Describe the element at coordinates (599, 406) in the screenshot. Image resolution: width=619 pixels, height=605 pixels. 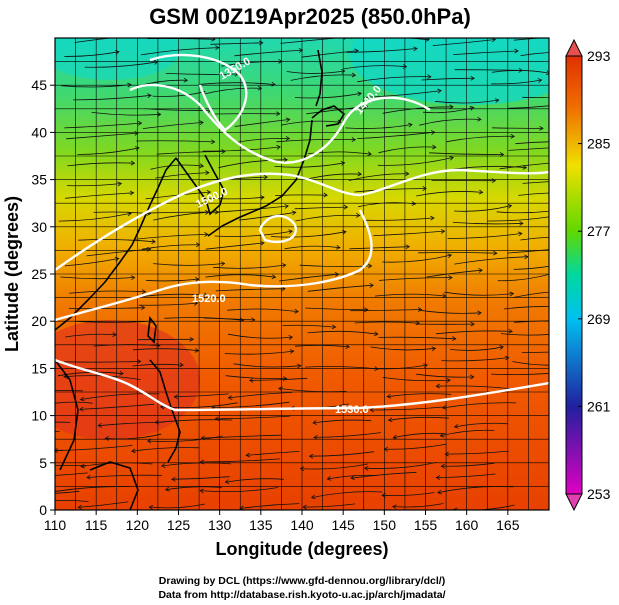
I see `colorbar-tick-label: 261` at that location.